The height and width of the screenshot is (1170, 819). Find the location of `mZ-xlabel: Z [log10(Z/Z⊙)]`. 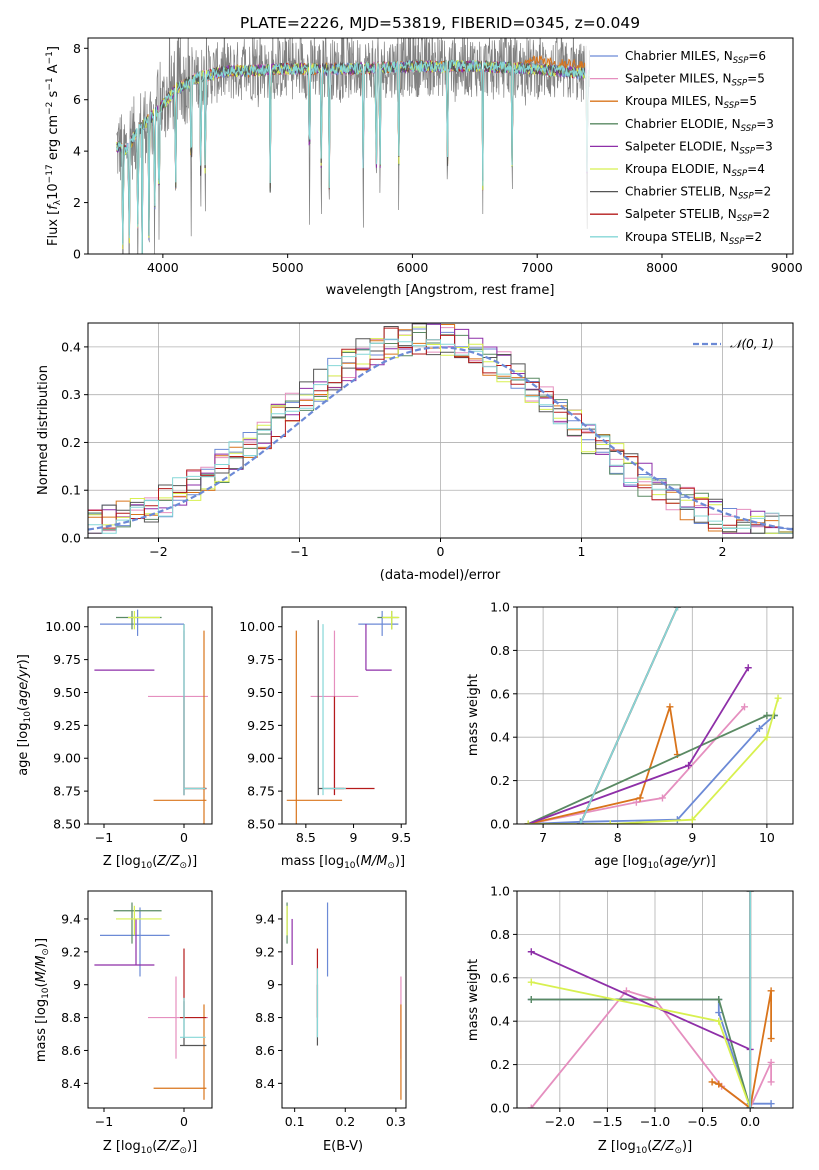

mZ-xlabel: Z [log10(Z/Z⊙)] is located at coordinates (150, 1147).